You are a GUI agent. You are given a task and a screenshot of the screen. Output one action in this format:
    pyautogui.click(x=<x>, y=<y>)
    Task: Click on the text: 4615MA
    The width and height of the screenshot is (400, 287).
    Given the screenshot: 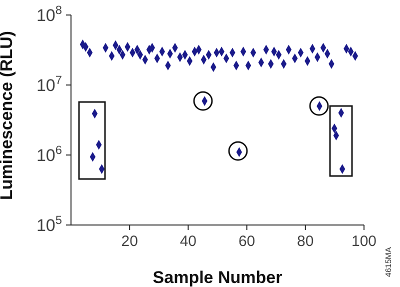 What is the action you would take?
    pyautogui.click(x=388, y=262)
    